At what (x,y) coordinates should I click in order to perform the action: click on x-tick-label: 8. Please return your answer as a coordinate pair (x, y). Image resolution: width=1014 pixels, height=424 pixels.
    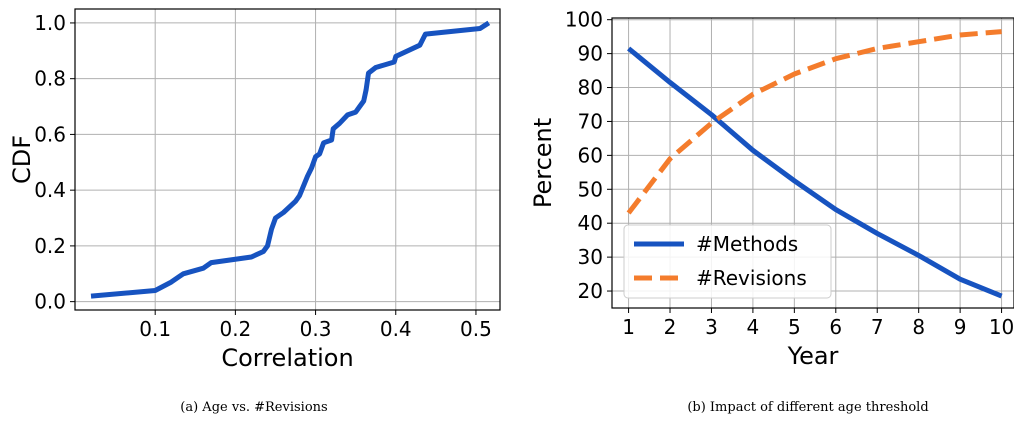
    Looking at the image, I should click on (918, 327).